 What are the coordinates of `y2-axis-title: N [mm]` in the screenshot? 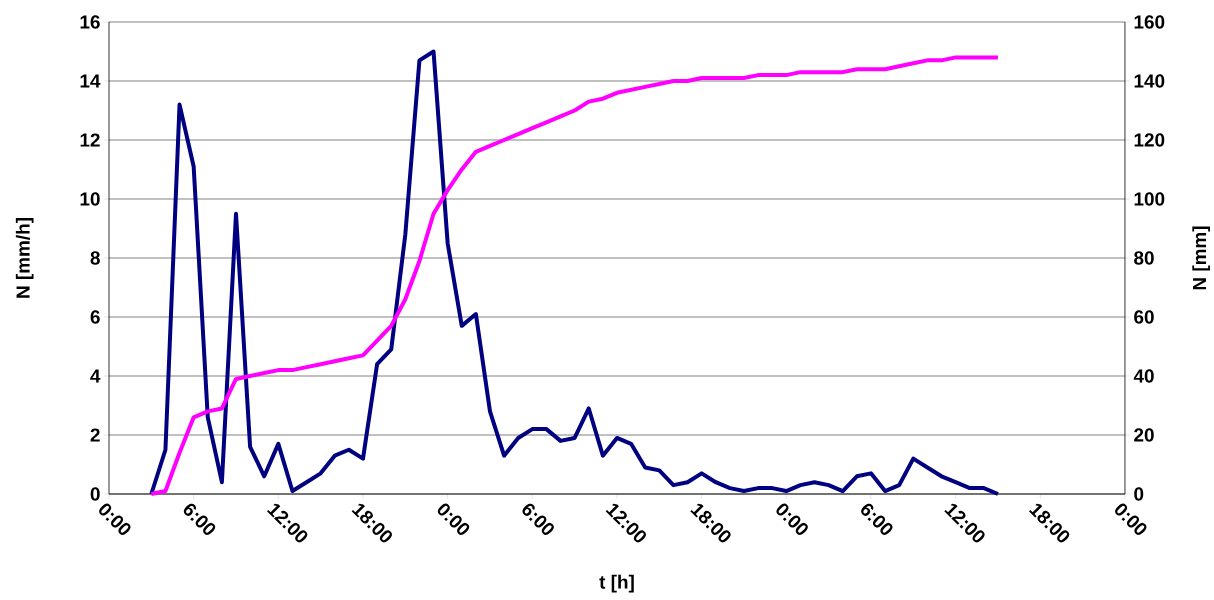 It's located at (1201, 258).